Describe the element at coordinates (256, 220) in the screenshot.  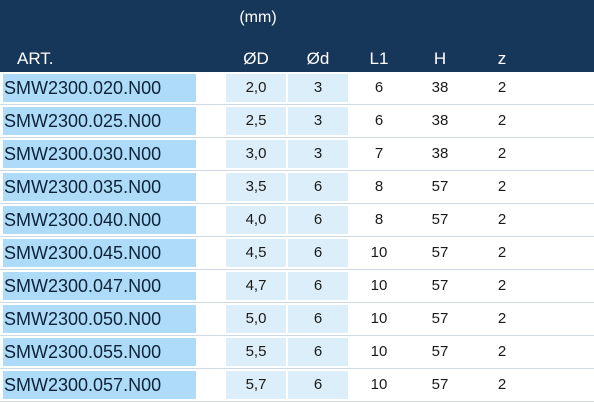
I see `outer-diameter-cell: 4,0` at that location.